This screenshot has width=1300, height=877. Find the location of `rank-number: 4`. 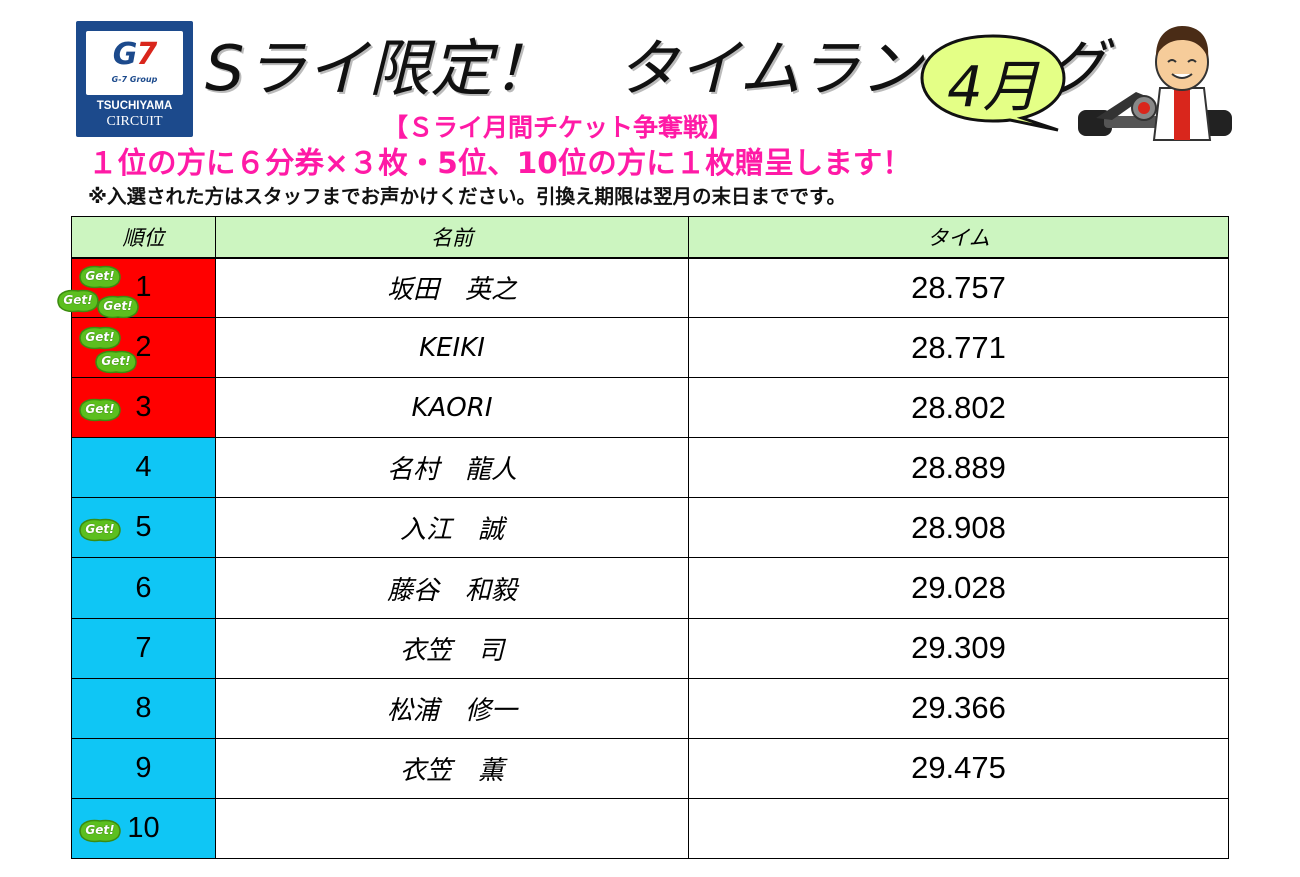

rank-number: 4 is located at coordinates (143, 467).